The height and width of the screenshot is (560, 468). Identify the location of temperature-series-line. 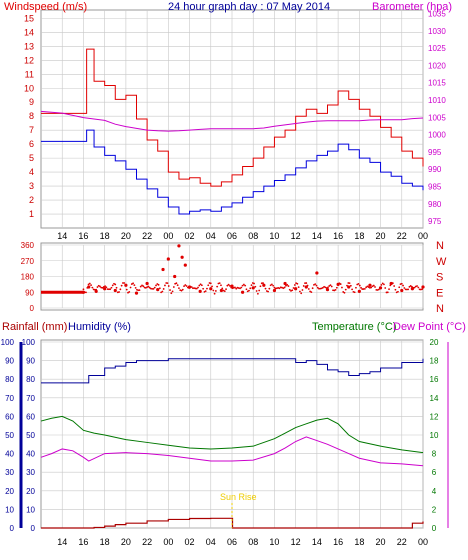
(232, 434).